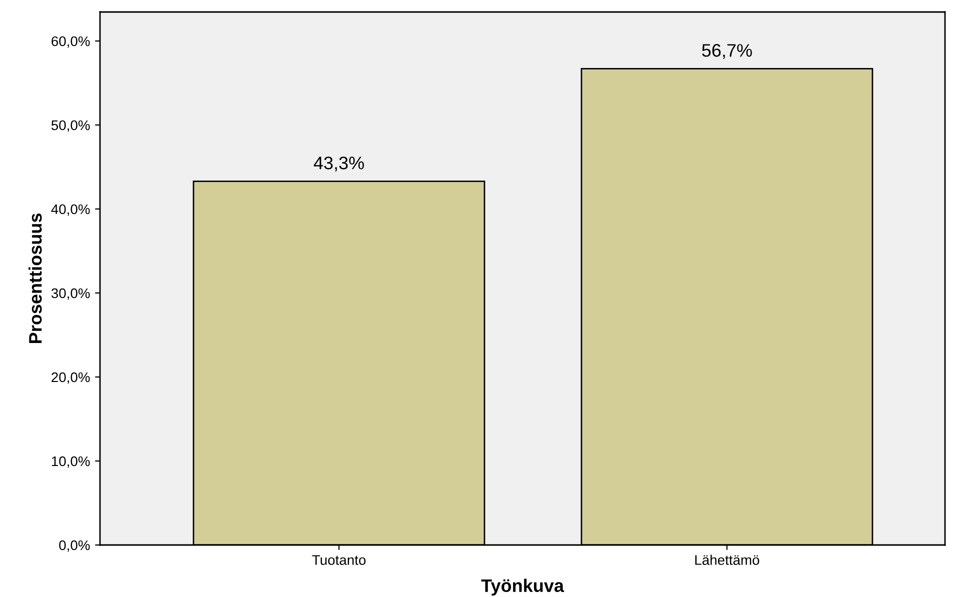 The height and width of the screenshot is (597, 957). I want to click on x-tick-label: Tuotanto, so click(339, 560).